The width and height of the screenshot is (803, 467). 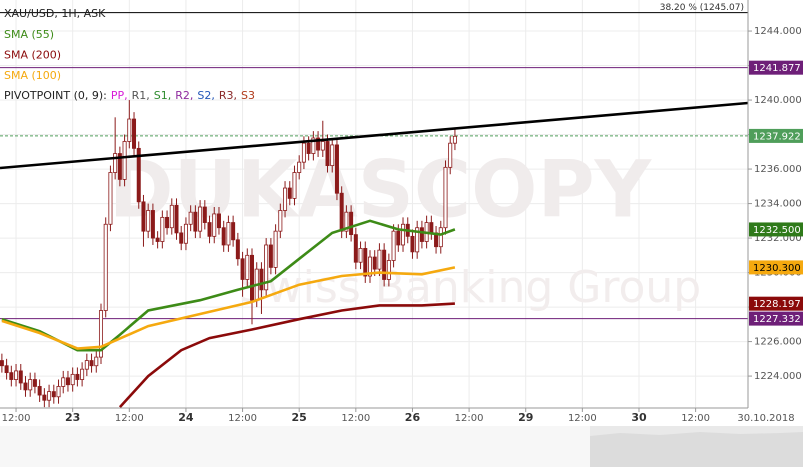 I want to click on price-marker-label: 1228.197, so click(x=777, y=304).